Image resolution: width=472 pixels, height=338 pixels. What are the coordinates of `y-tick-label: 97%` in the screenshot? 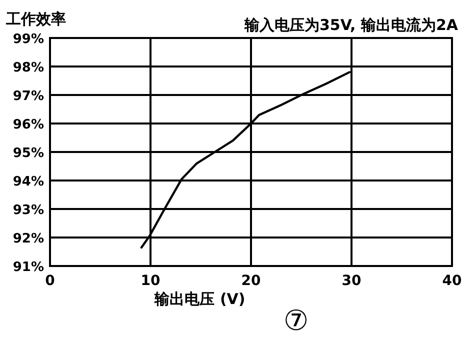 It's located at (28, 96).